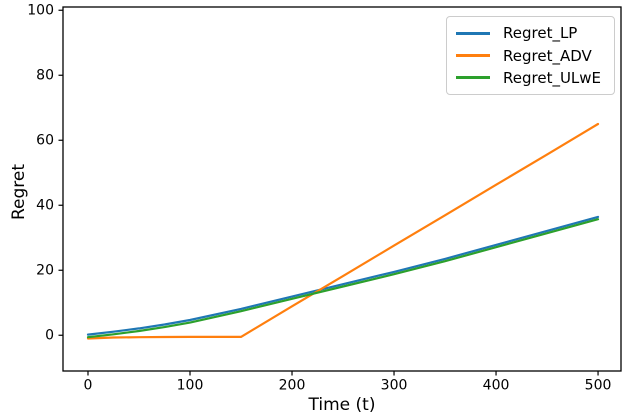  I want to click on x-tick-label: 500, so click(598, 386).